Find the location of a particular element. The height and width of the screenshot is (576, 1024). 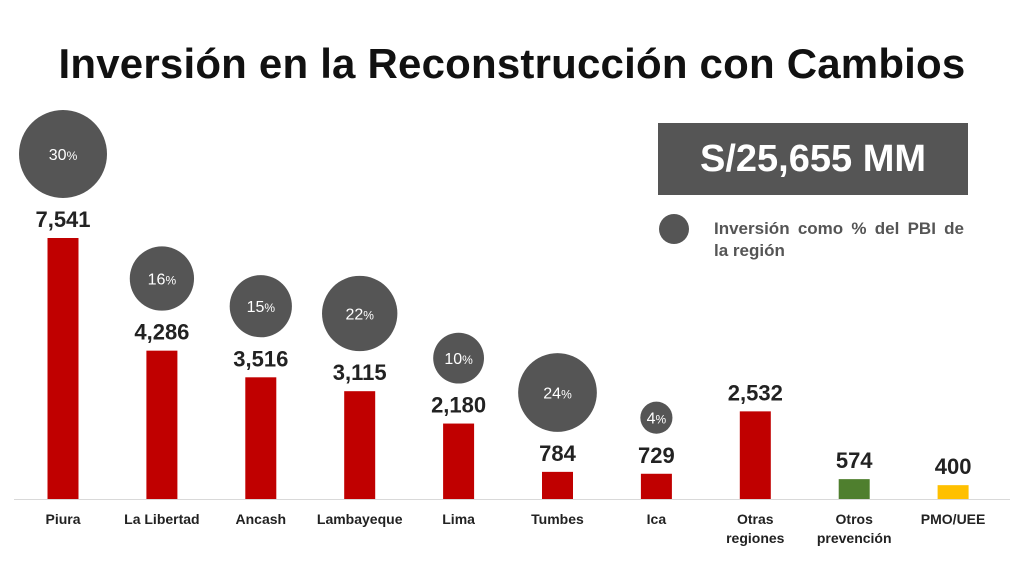

legend-bubble-marker is located at coordinates (674, 229).